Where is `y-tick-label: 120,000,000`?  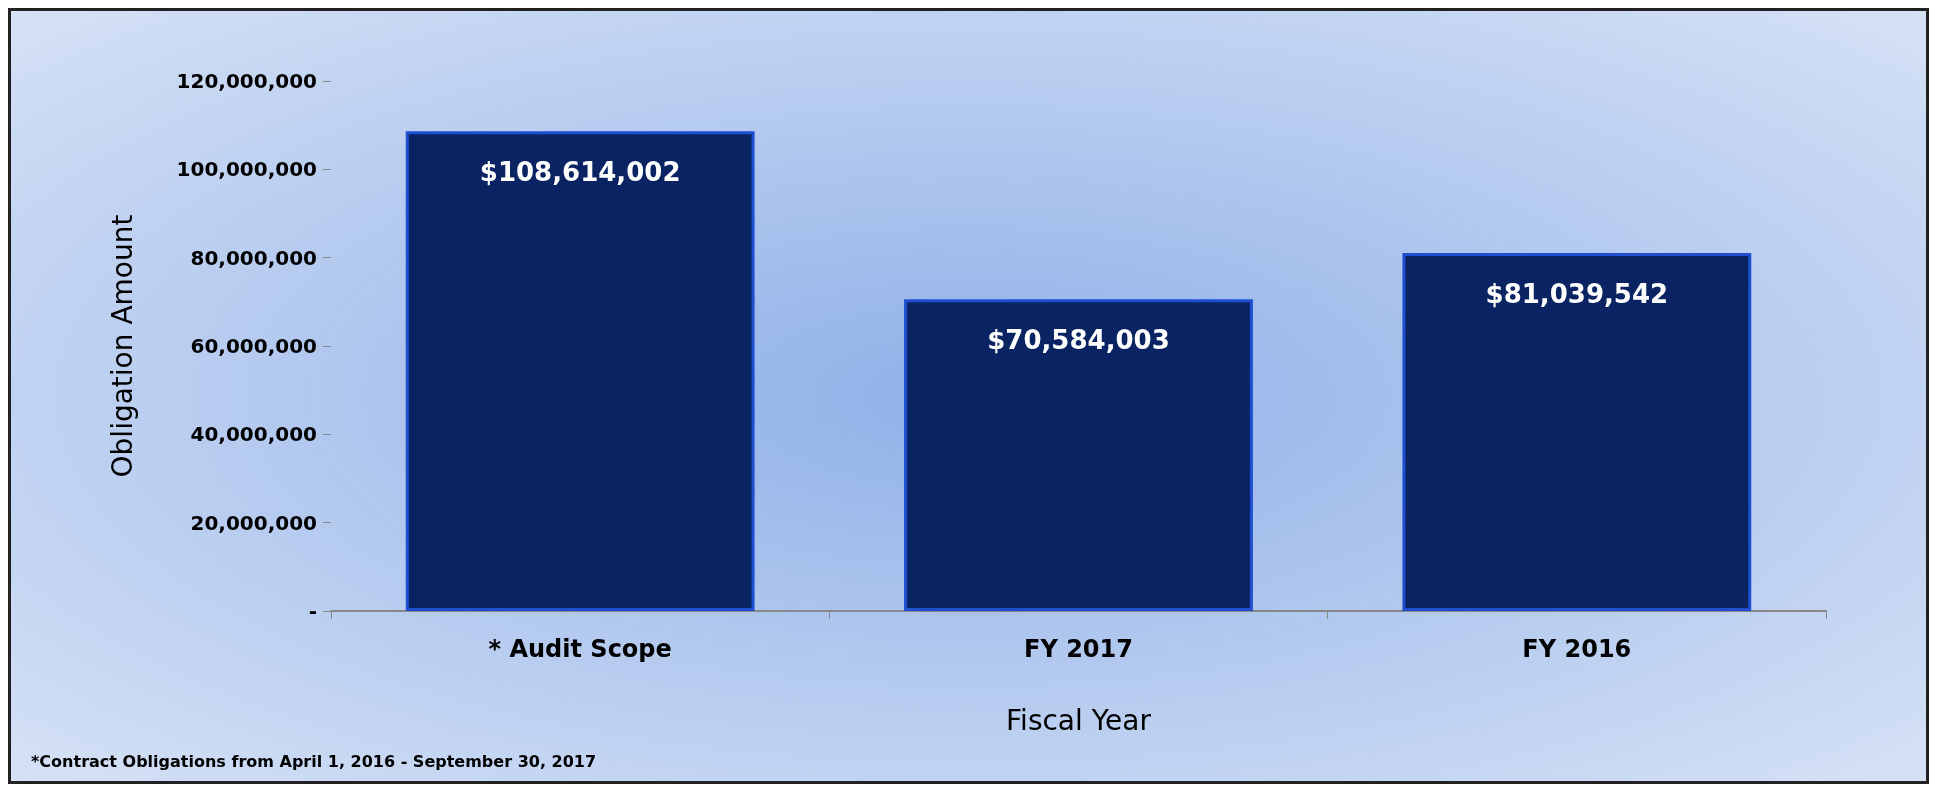 y-tick-label: 120,000,000 is located at coordinates (246, 81).